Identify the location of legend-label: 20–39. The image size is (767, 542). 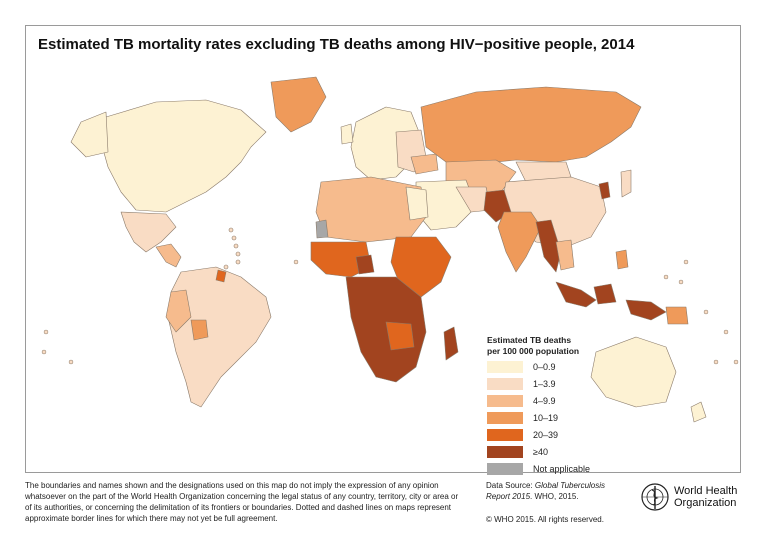
(546, 435).